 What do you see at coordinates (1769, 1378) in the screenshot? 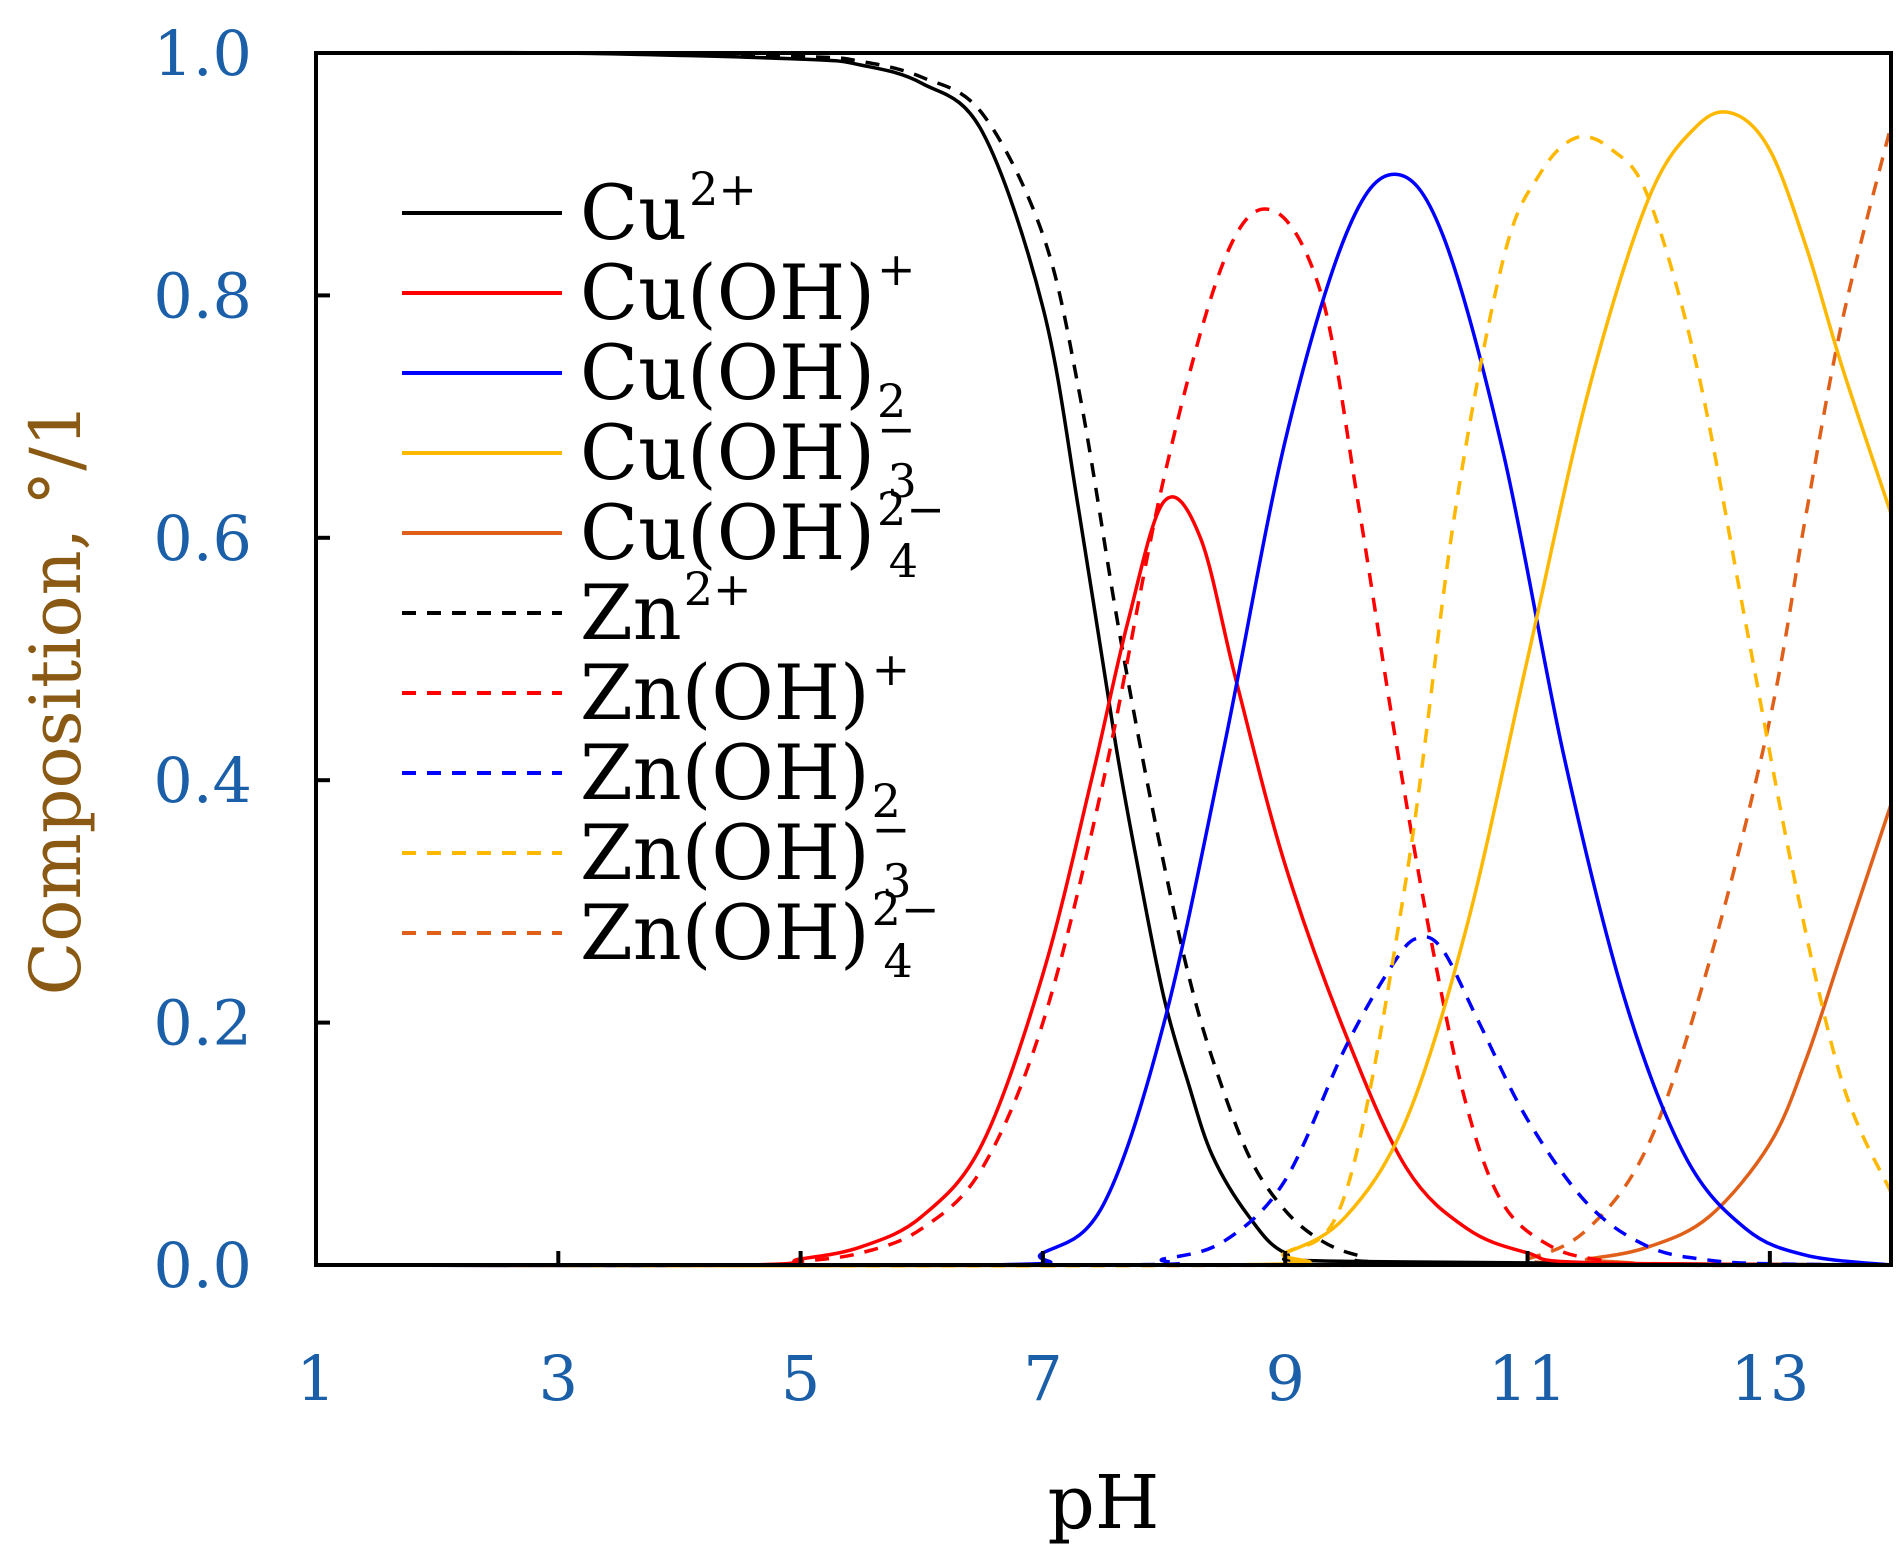
I see `x-tick-label: 13` at bounding box center [1769, 1378].